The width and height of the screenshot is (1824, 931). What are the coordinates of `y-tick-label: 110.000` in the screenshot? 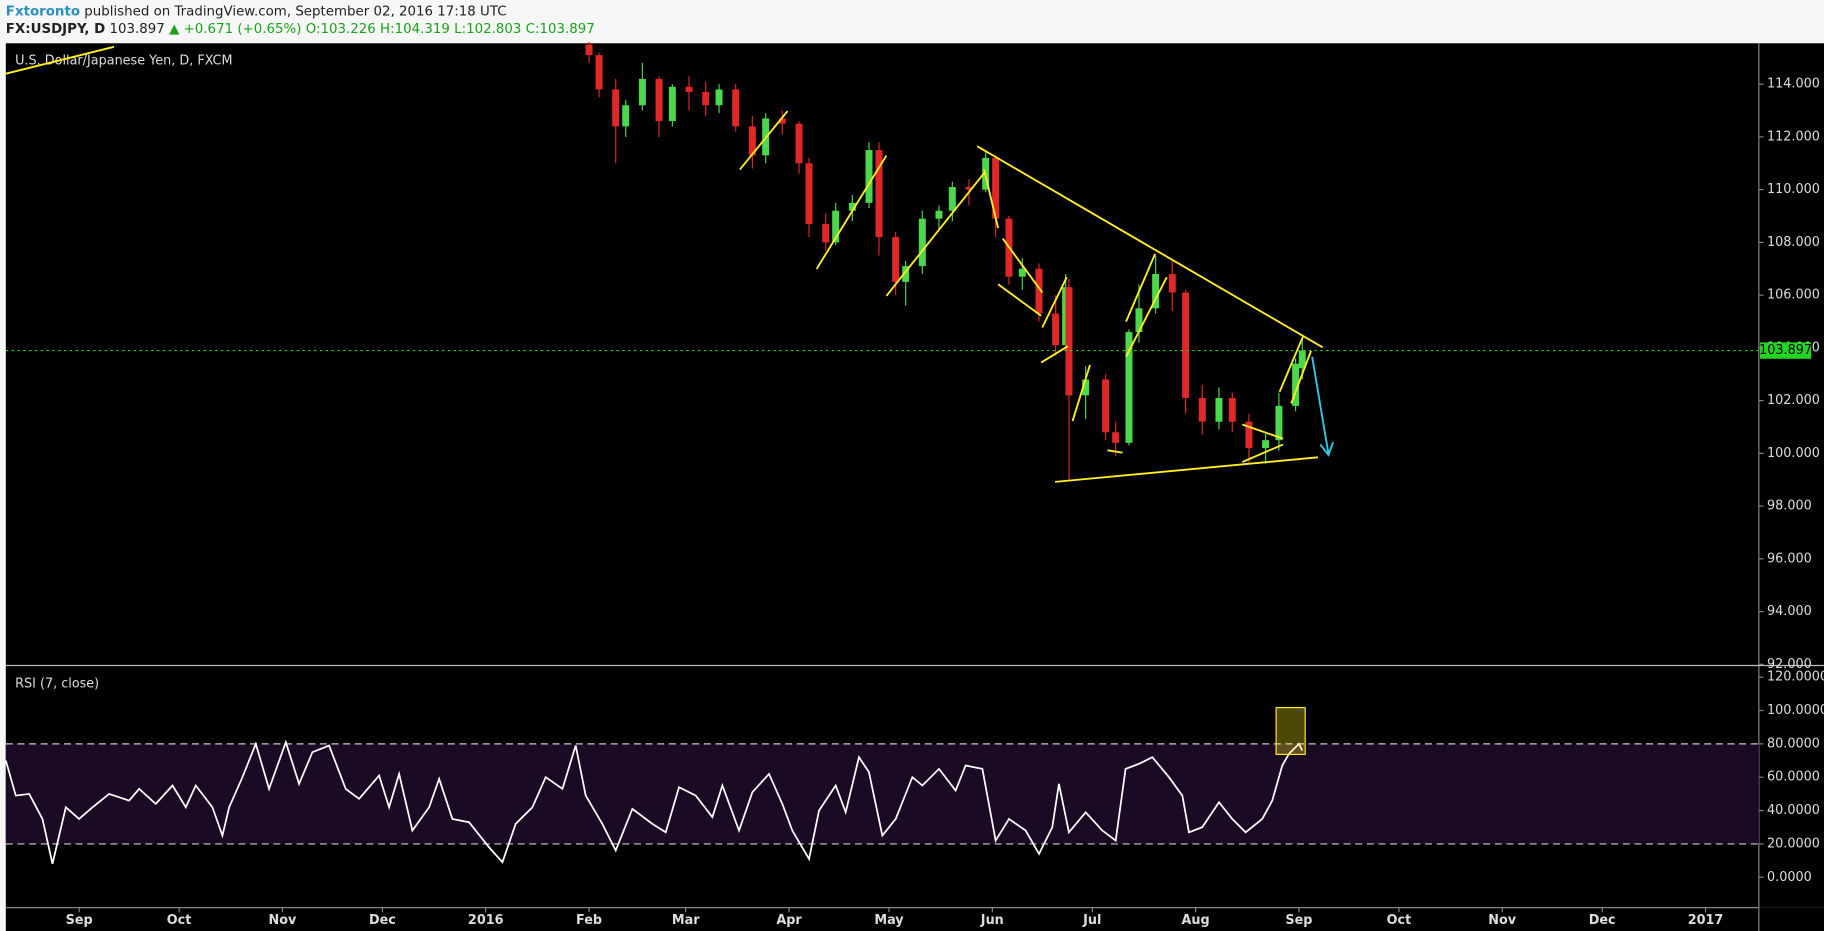 It's located at (1793, 189).